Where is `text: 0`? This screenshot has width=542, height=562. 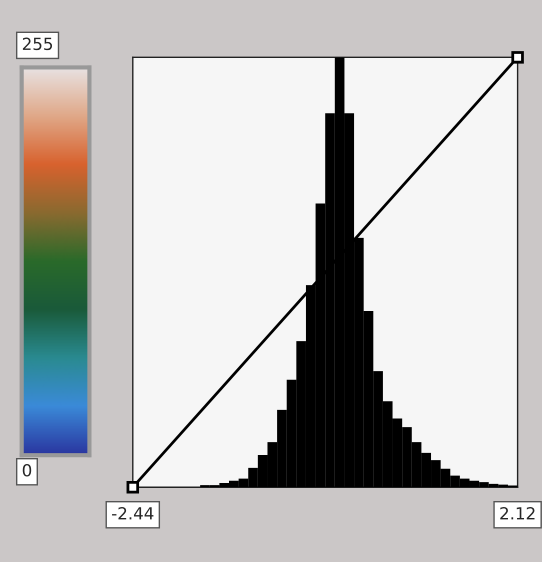
text: 0 is located at coordinates (27, 470).